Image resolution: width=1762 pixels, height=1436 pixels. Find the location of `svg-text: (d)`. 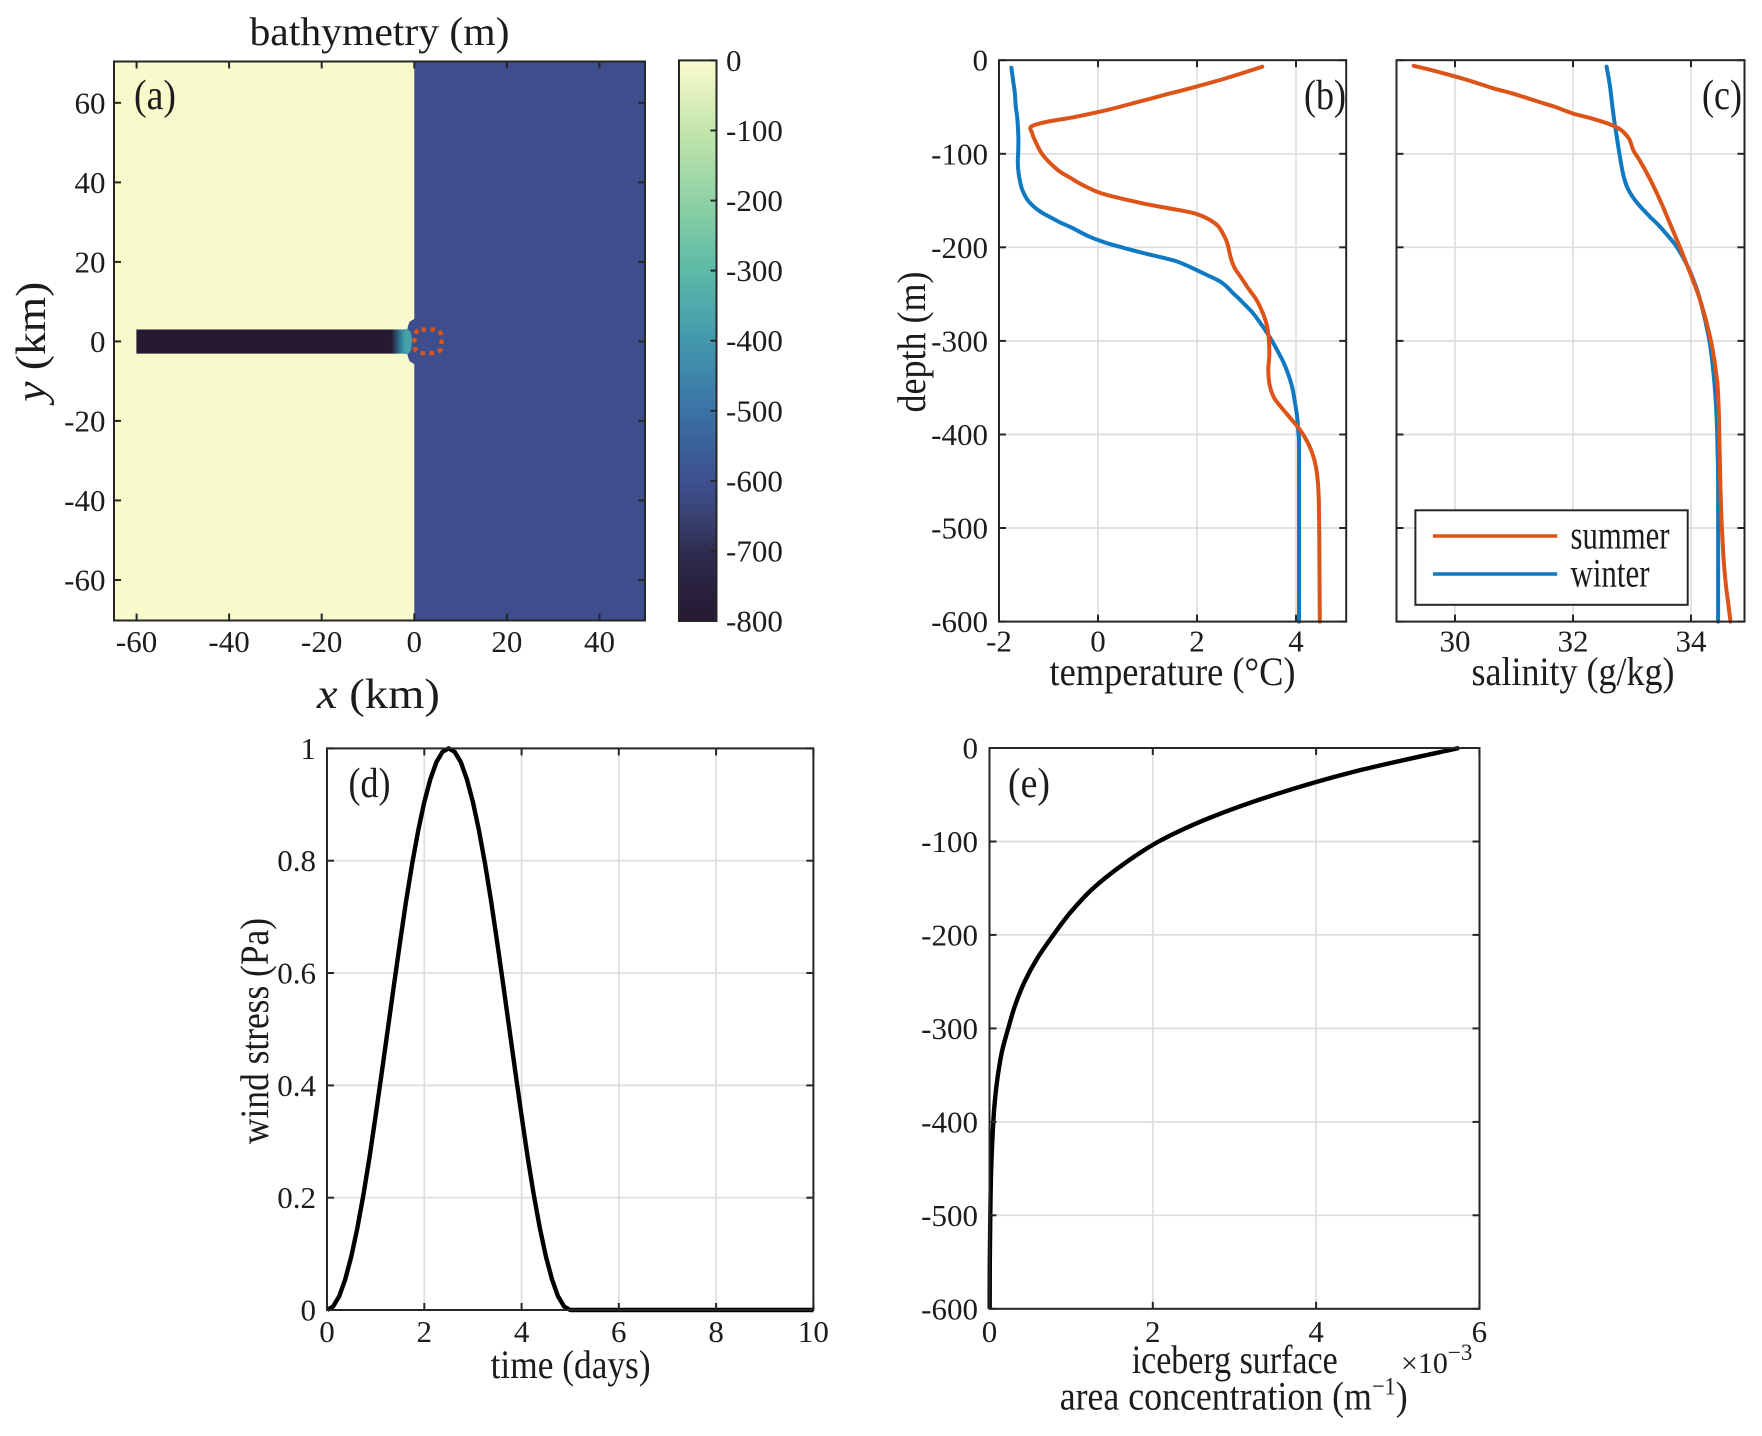

svg-text: (d) is located at coordinates (370, 784).